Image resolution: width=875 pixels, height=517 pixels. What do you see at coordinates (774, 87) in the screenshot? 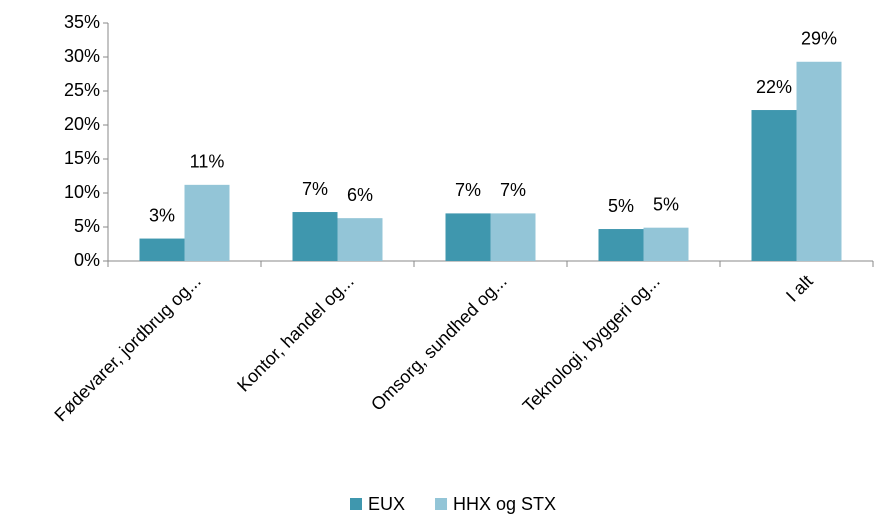
I see `value-label: 22%` at bounding box center [774, 87].